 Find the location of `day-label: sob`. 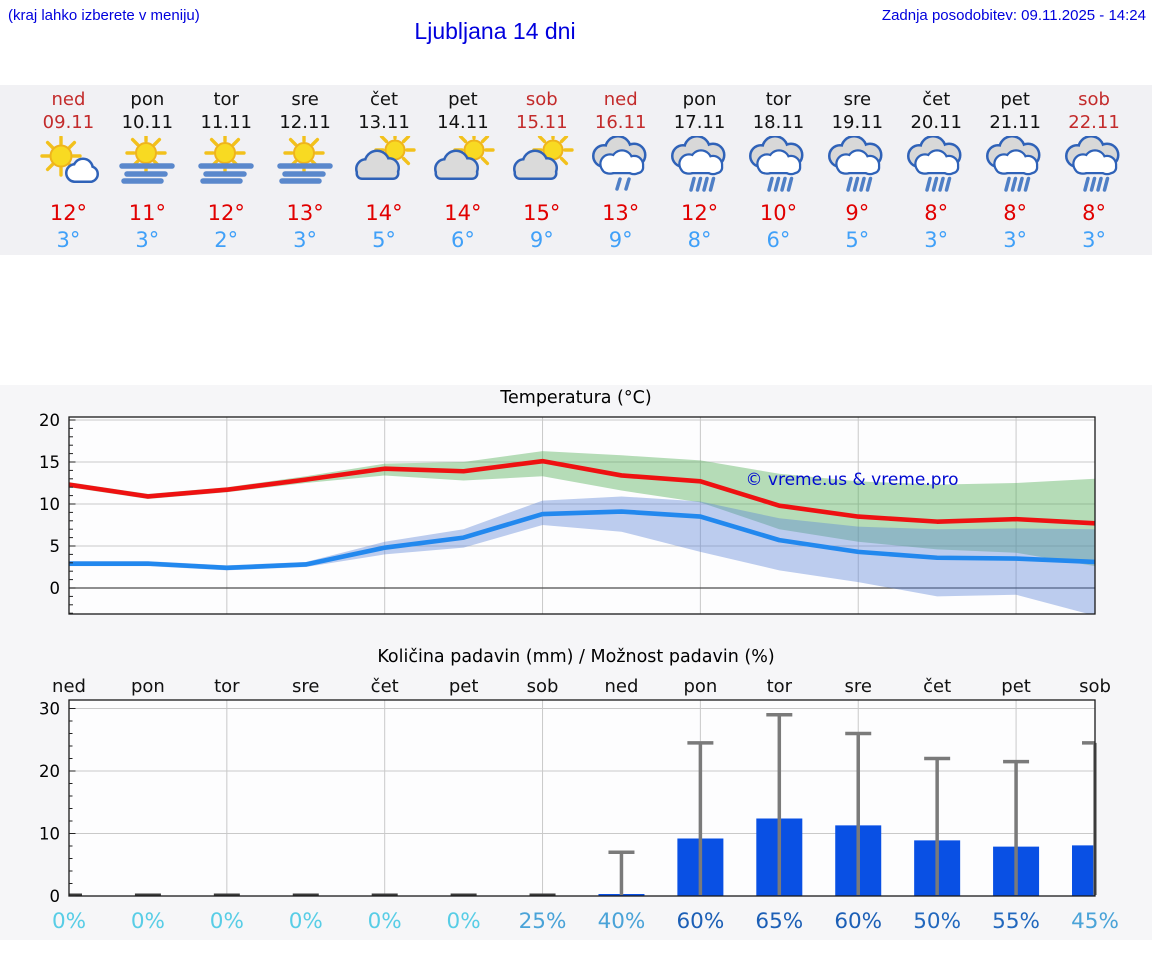

day-label: sob is located at coordinates (543, 686).